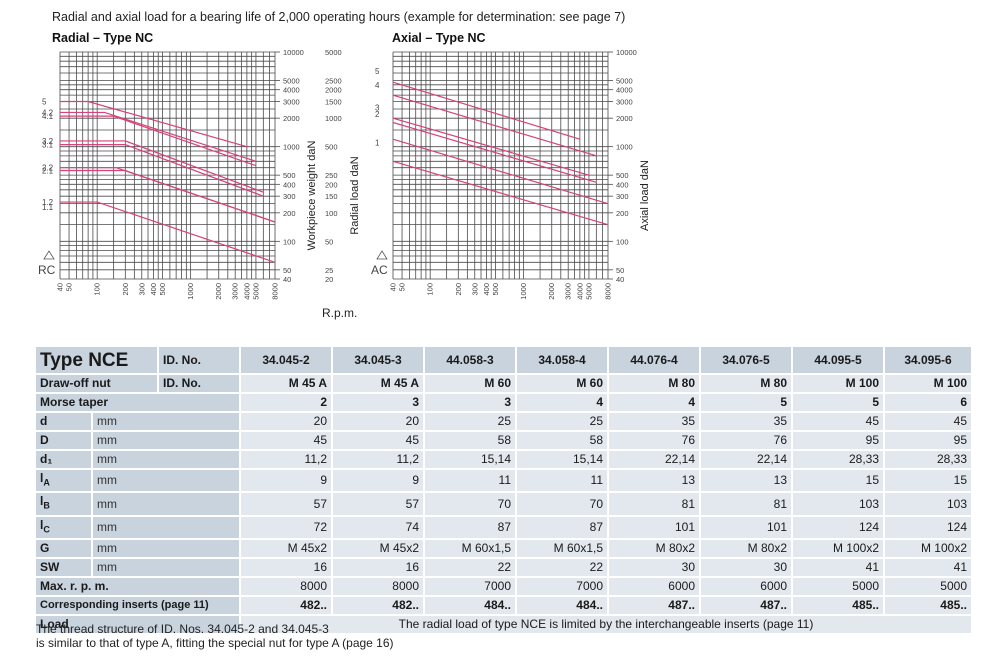  What do you see at coordinates (470, 403) in the screenshot?
I see `table-cell: 3` at bounding box center [470, 403].